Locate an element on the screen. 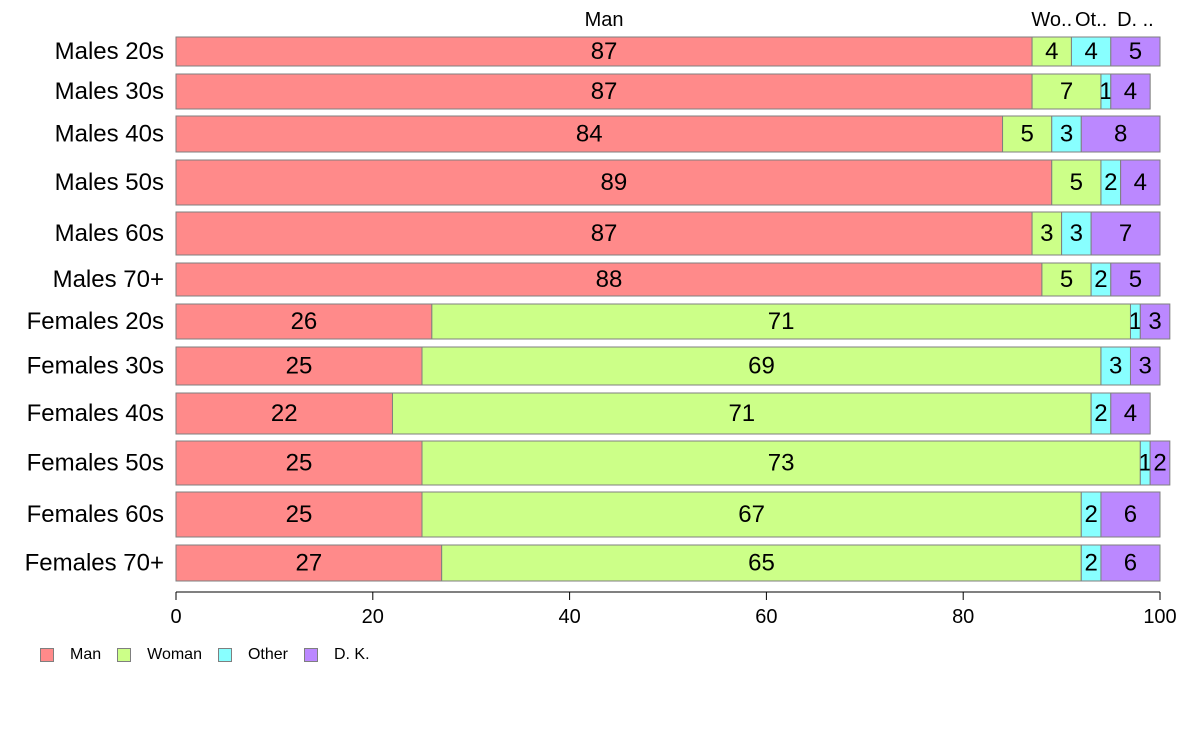  column-header-label: D. .. is located at coordinates (1135, 20).